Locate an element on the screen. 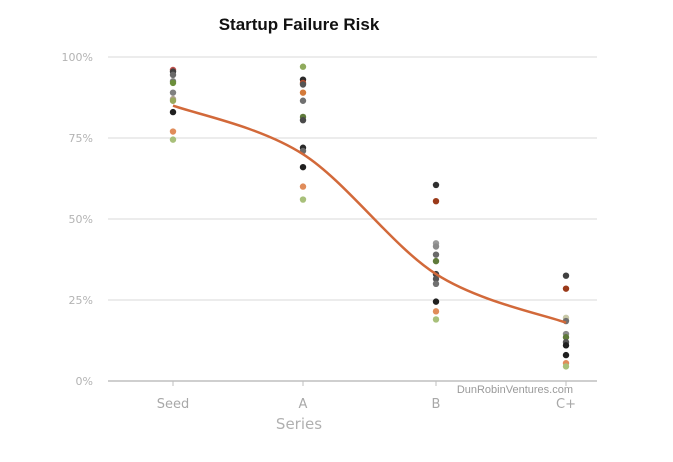 The image size is (673, 462). y-tick-labels: 0% 25% 50% 75% 100% is located at coordinates (77, 219).